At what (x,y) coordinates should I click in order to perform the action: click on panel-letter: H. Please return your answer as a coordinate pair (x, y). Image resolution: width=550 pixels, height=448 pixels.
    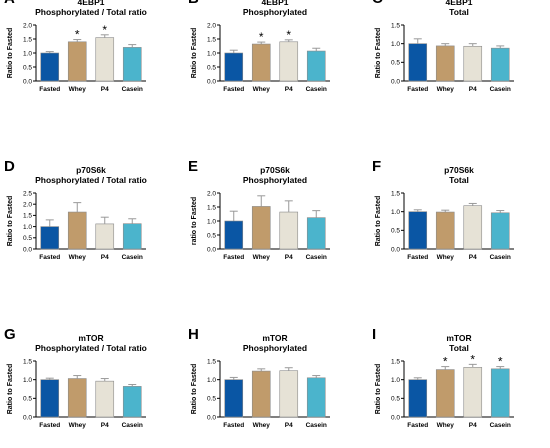
    Looking at the image, I should click on (193, 334).